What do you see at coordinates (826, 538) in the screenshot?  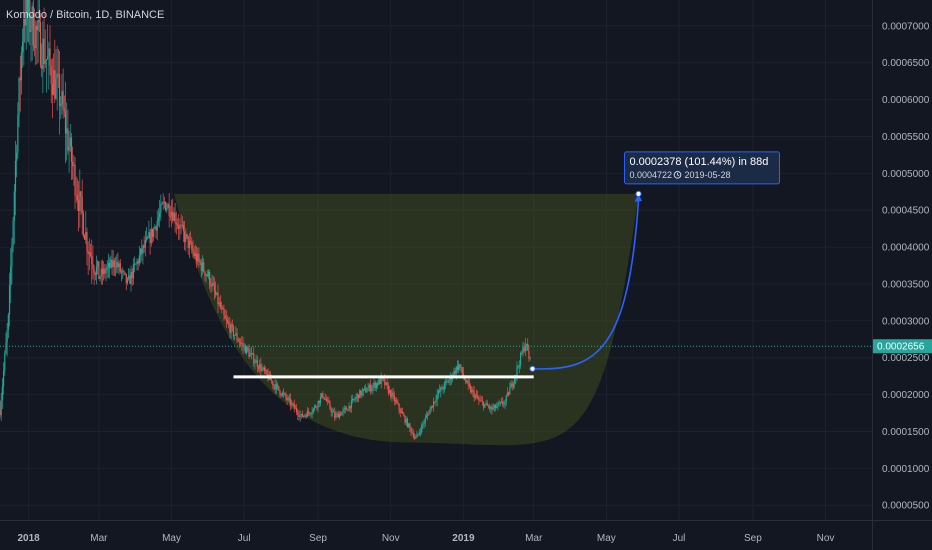 I see `x-tick-label: Nov` at bounding box center [826, 538].